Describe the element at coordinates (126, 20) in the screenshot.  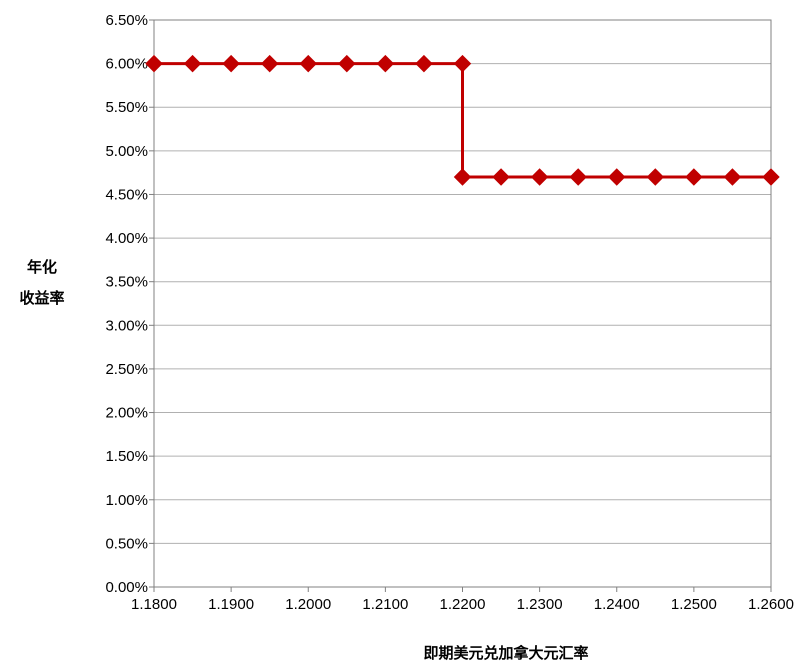
I see `y-tick-label: 6.50%` at that location.